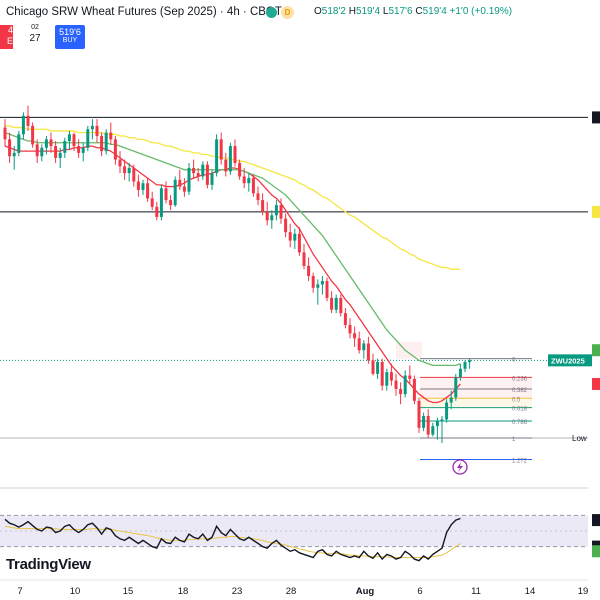  What do you see at coordinates (516, 400) in the screenshot?
I see `fib-level-label: 0.5` at bounding box center [516, 400].